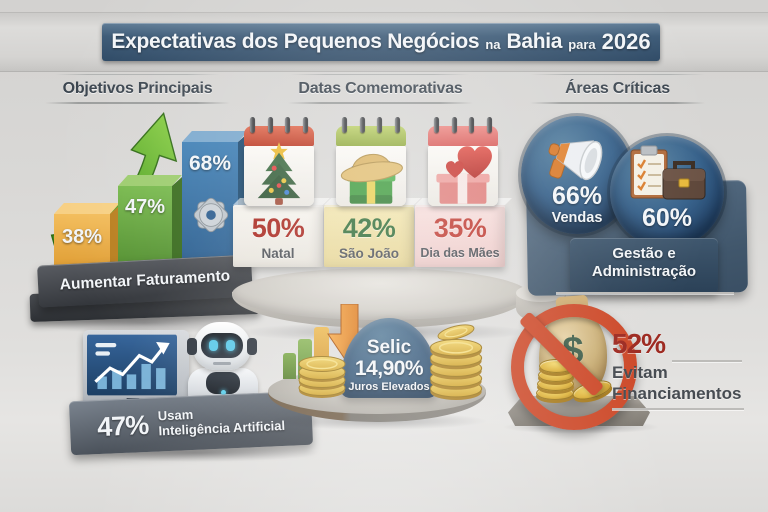 The width and height of the screenshot is (768, 512). I want to click on platform-top, so click(380, 294).